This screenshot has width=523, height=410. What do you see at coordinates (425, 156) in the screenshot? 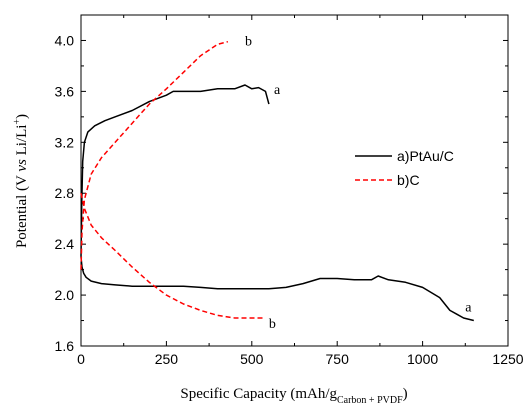
I see `legend-label-a: a)PtAu/C` at bounding box center [425, 156].